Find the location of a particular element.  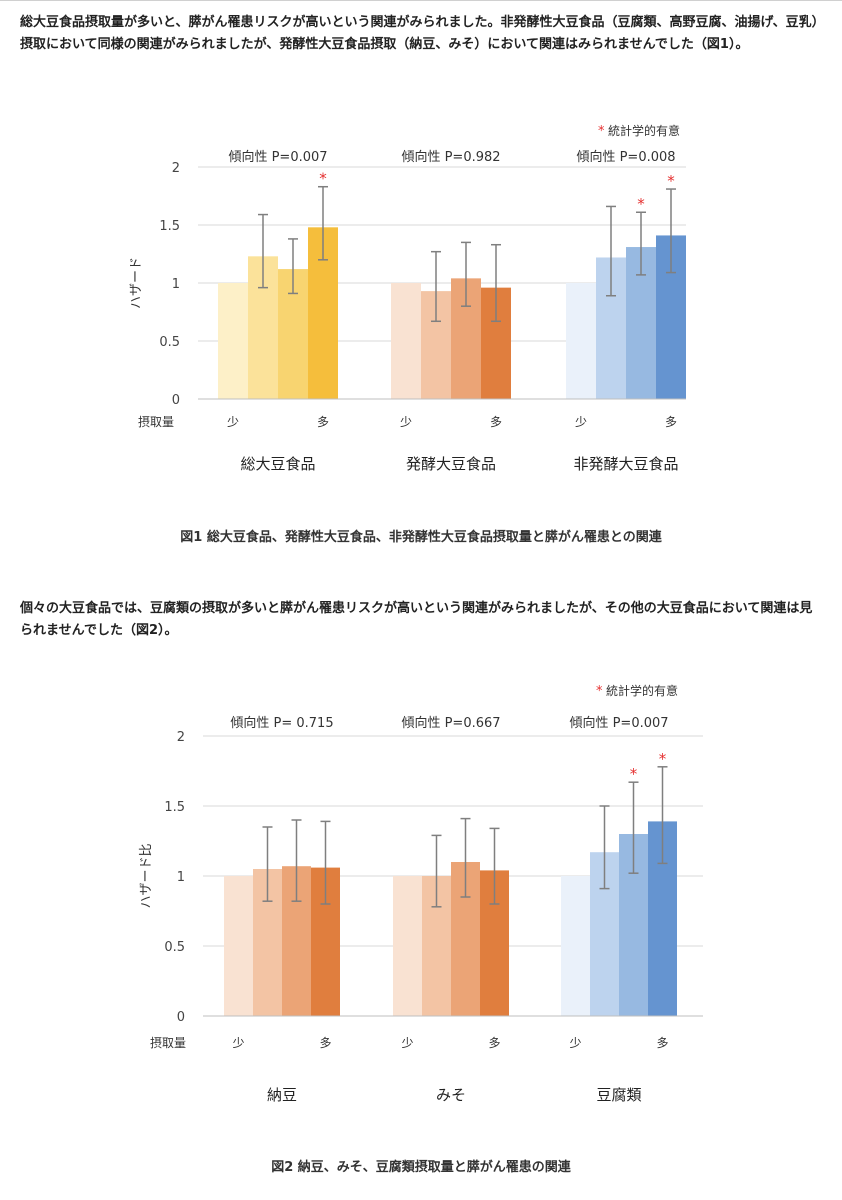

fig1-y-tick-label: 1.5 is located at coordinates (169, 226).